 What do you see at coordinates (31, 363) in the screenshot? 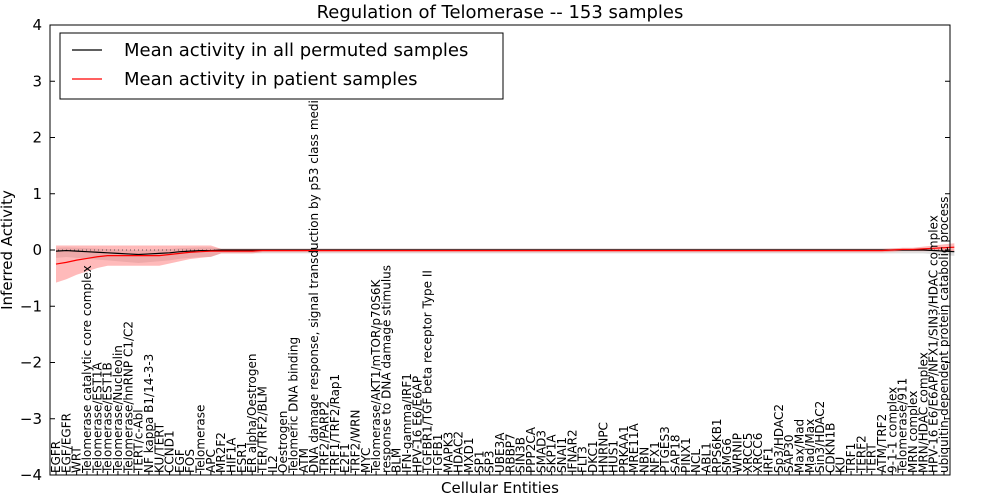
I see `y-tick-label: −2` at bounding box center [31, 363].